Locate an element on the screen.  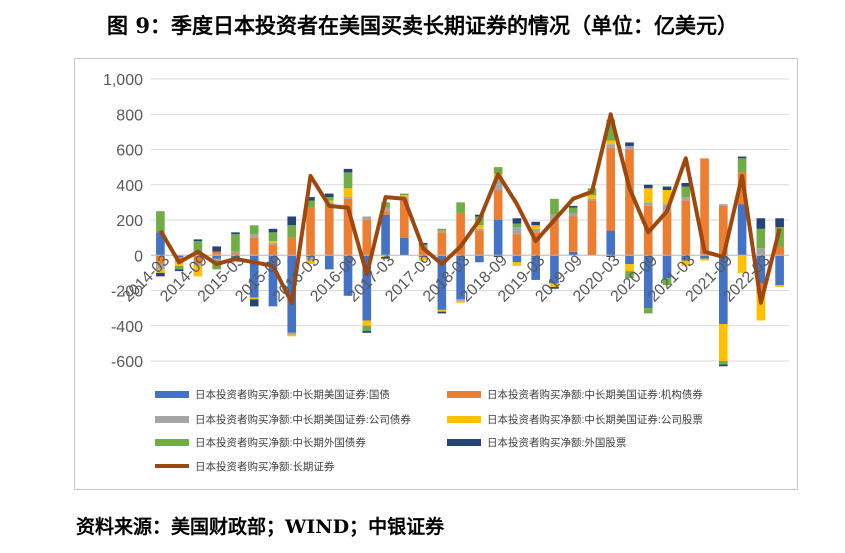
legend-label: 日本投资者购买净额:中长期美国证券:国债 is located at coordinates (292, 394).